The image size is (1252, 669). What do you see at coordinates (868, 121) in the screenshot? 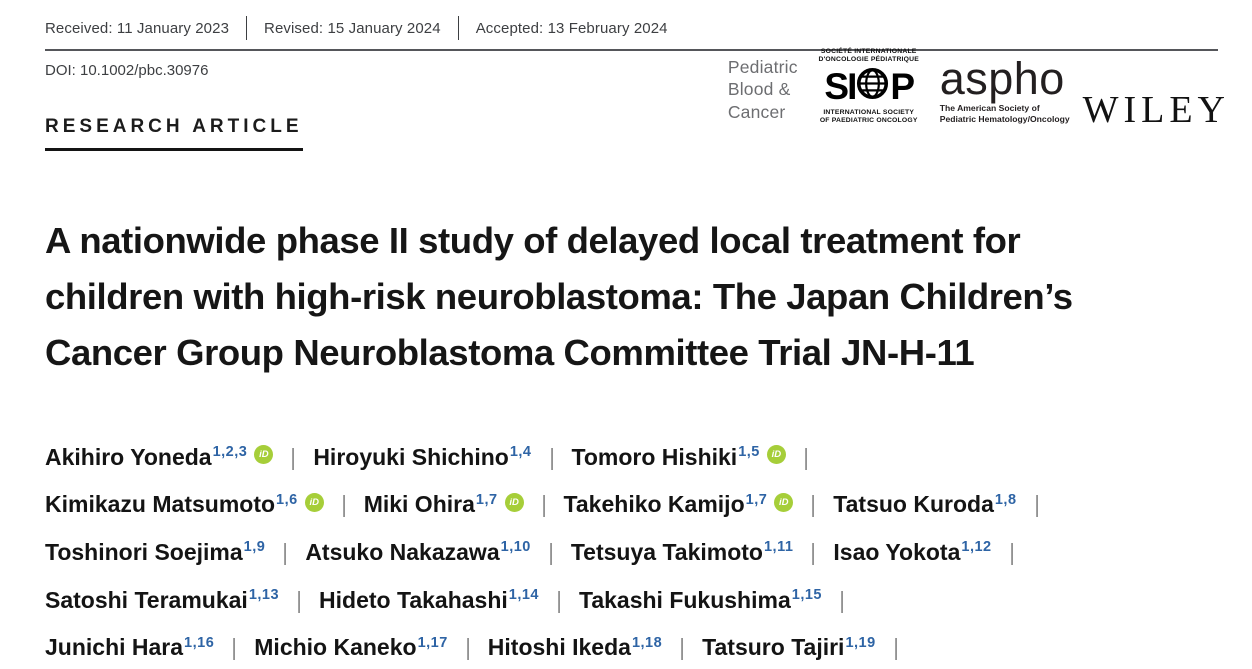
I see `siop-bottom-text-line2: OF PAEDIATRIC ONCOLOGY` at bounding box center [868, 121].